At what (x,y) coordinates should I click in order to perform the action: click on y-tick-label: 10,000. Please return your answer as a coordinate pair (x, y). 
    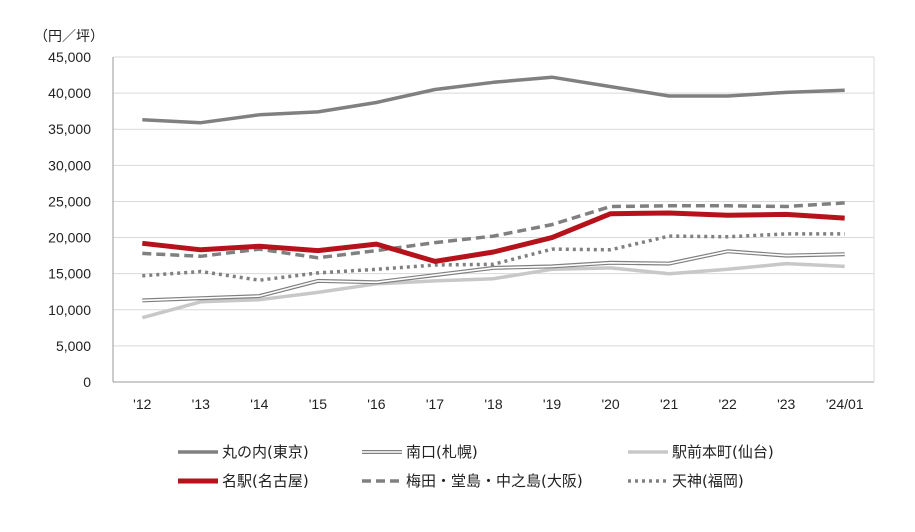
    Looking at the image, I should click on (69, 310).